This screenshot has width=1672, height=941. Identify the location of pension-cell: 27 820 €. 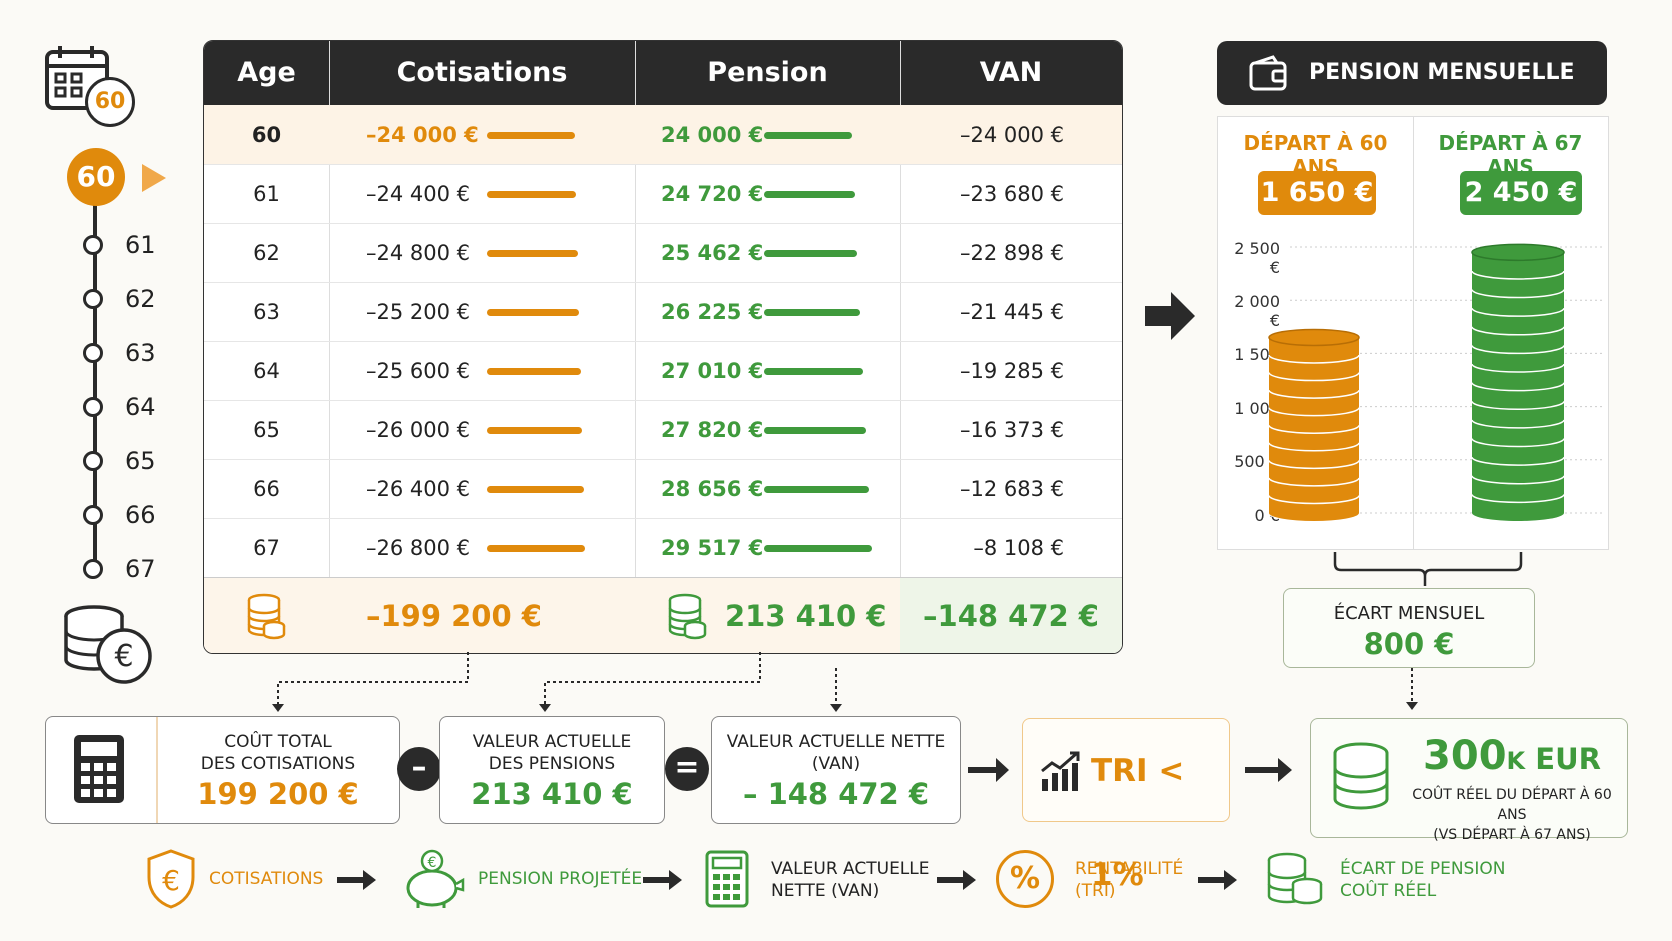
(712, 429).